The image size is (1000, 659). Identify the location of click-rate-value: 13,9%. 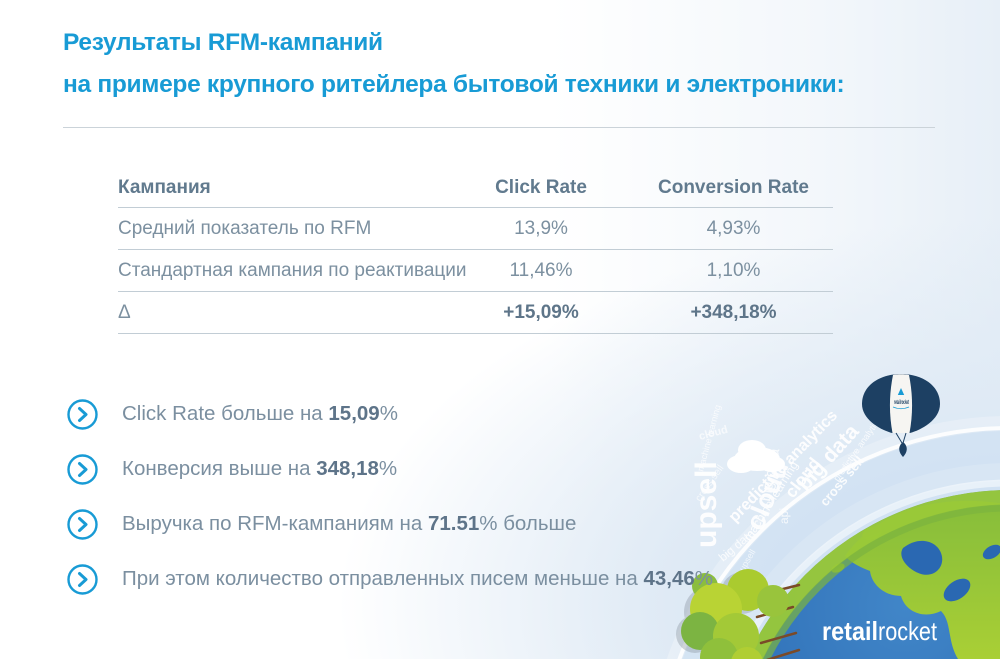
(541, 228).